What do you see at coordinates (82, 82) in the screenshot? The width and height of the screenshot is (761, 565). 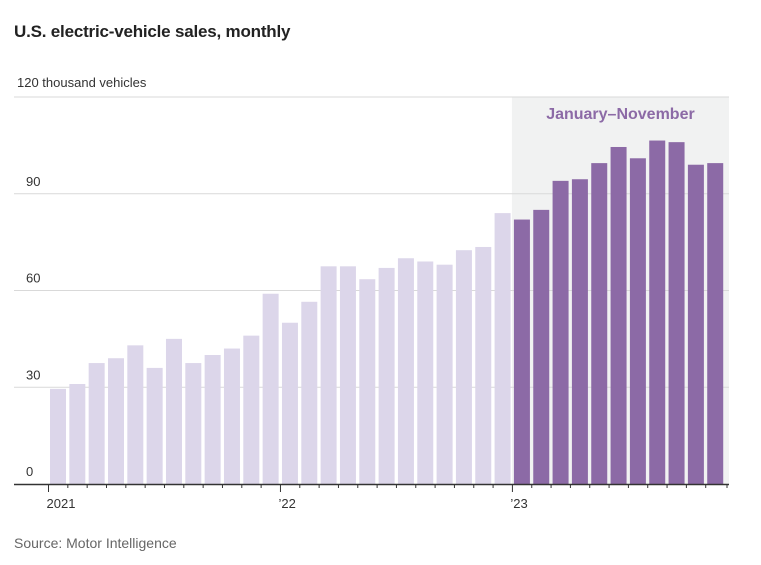 I see `y-axis-unit-label: 120 thousand vehicles` at bounding box center [82, 82].